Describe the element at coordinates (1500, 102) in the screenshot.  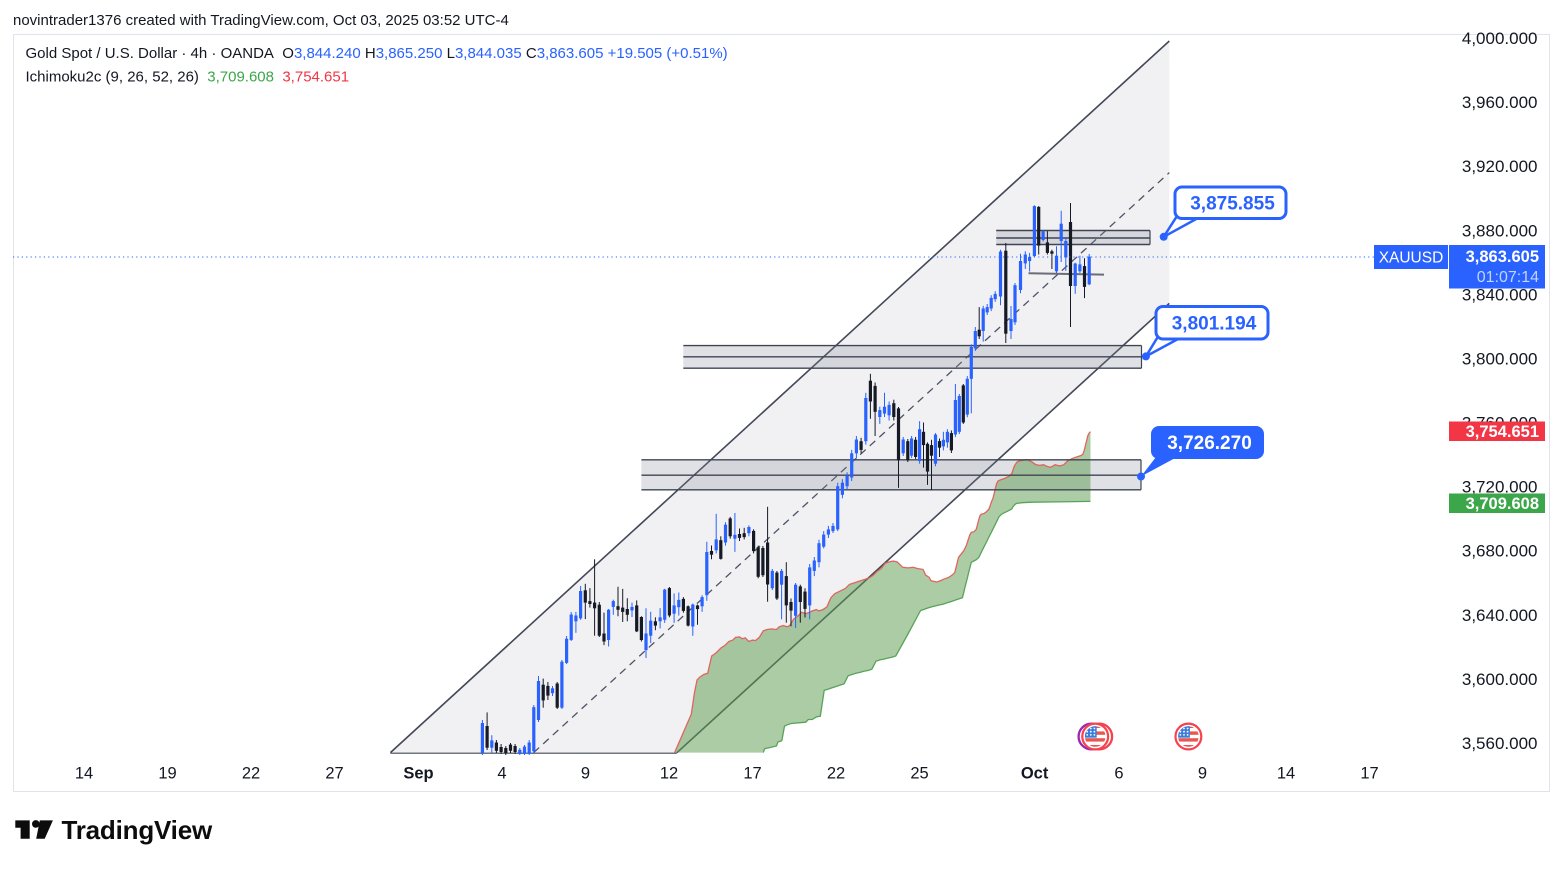
I see `svg-text: 3,960.000` at that location.